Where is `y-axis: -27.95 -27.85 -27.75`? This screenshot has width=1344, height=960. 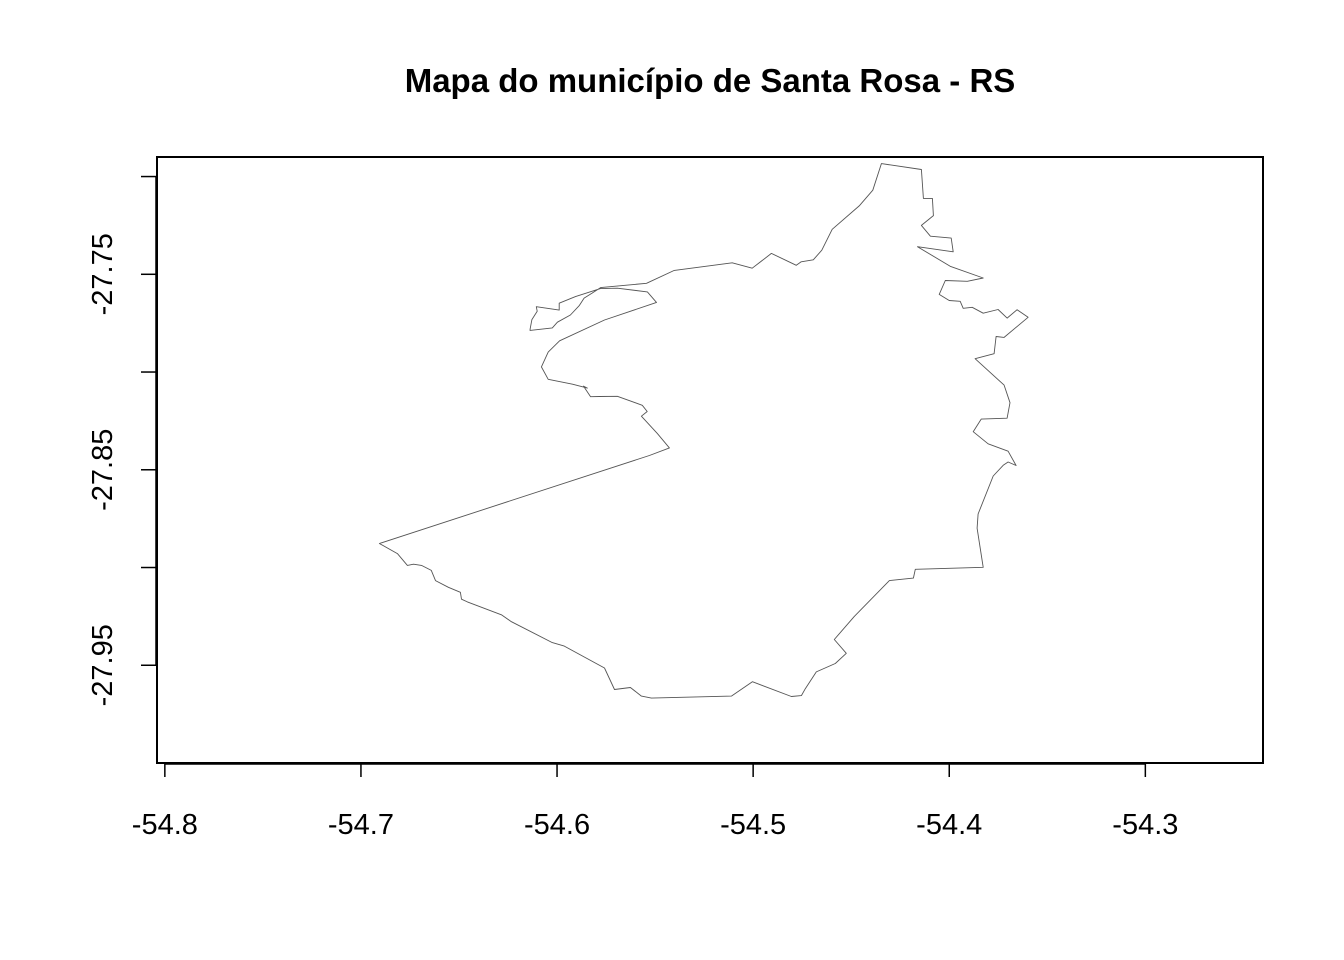
y-axis: -27.95 -27.85 -27.75 is located at coordinates (122, 440).